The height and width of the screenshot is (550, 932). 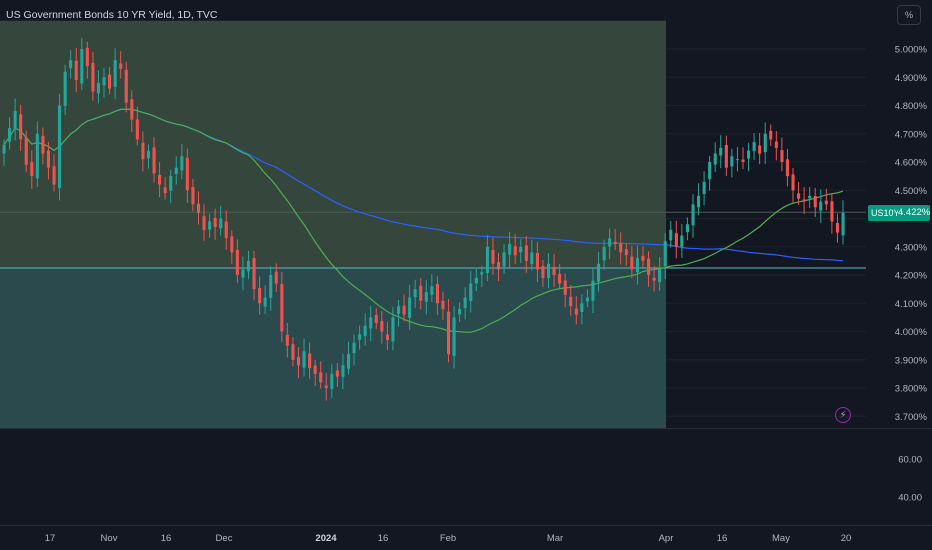 I want to click on price-axis-tick: 5.000%, so click(x=911, y=50).